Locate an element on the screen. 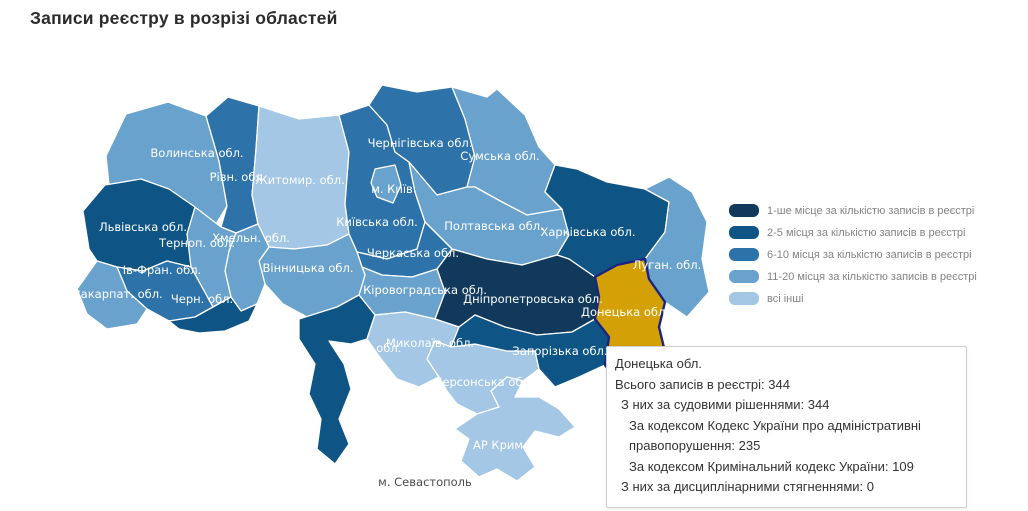 Image resolution: width=1028 pixels, height=511 pixels. region-luhanska is located at coordinates (677, 247).